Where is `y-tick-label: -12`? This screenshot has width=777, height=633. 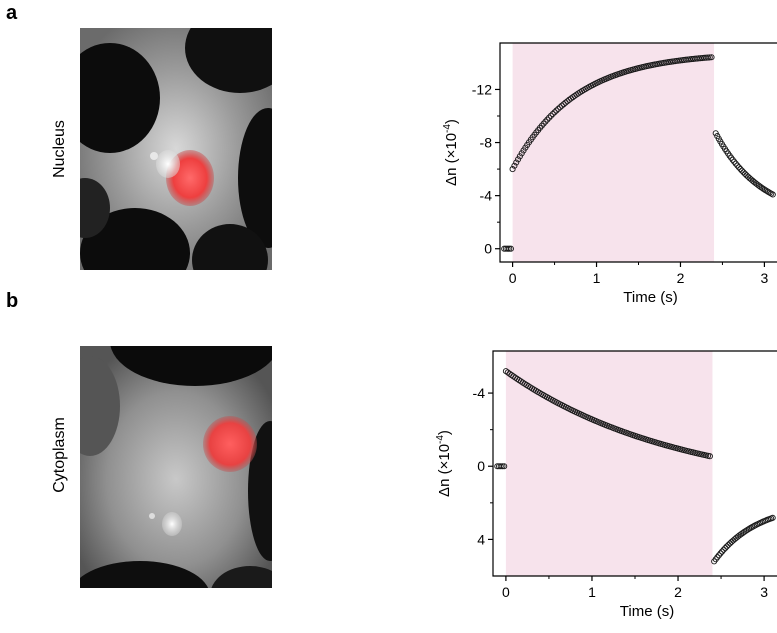
y-tick-label: -12 is located at coordinates (482, 89).